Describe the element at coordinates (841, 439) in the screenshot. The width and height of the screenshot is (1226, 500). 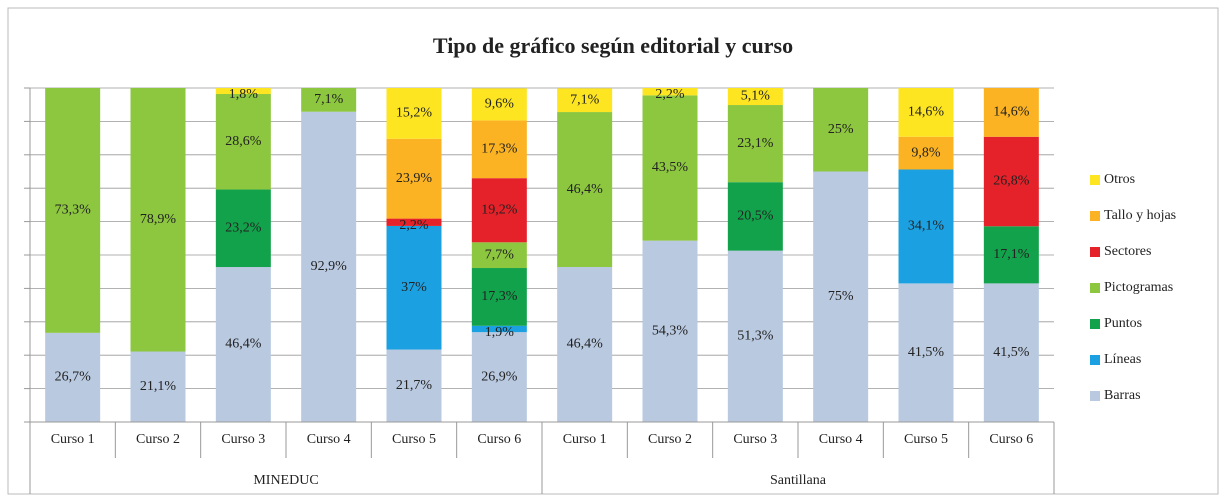
I see `x-tick-label: Curso 4` at that location.